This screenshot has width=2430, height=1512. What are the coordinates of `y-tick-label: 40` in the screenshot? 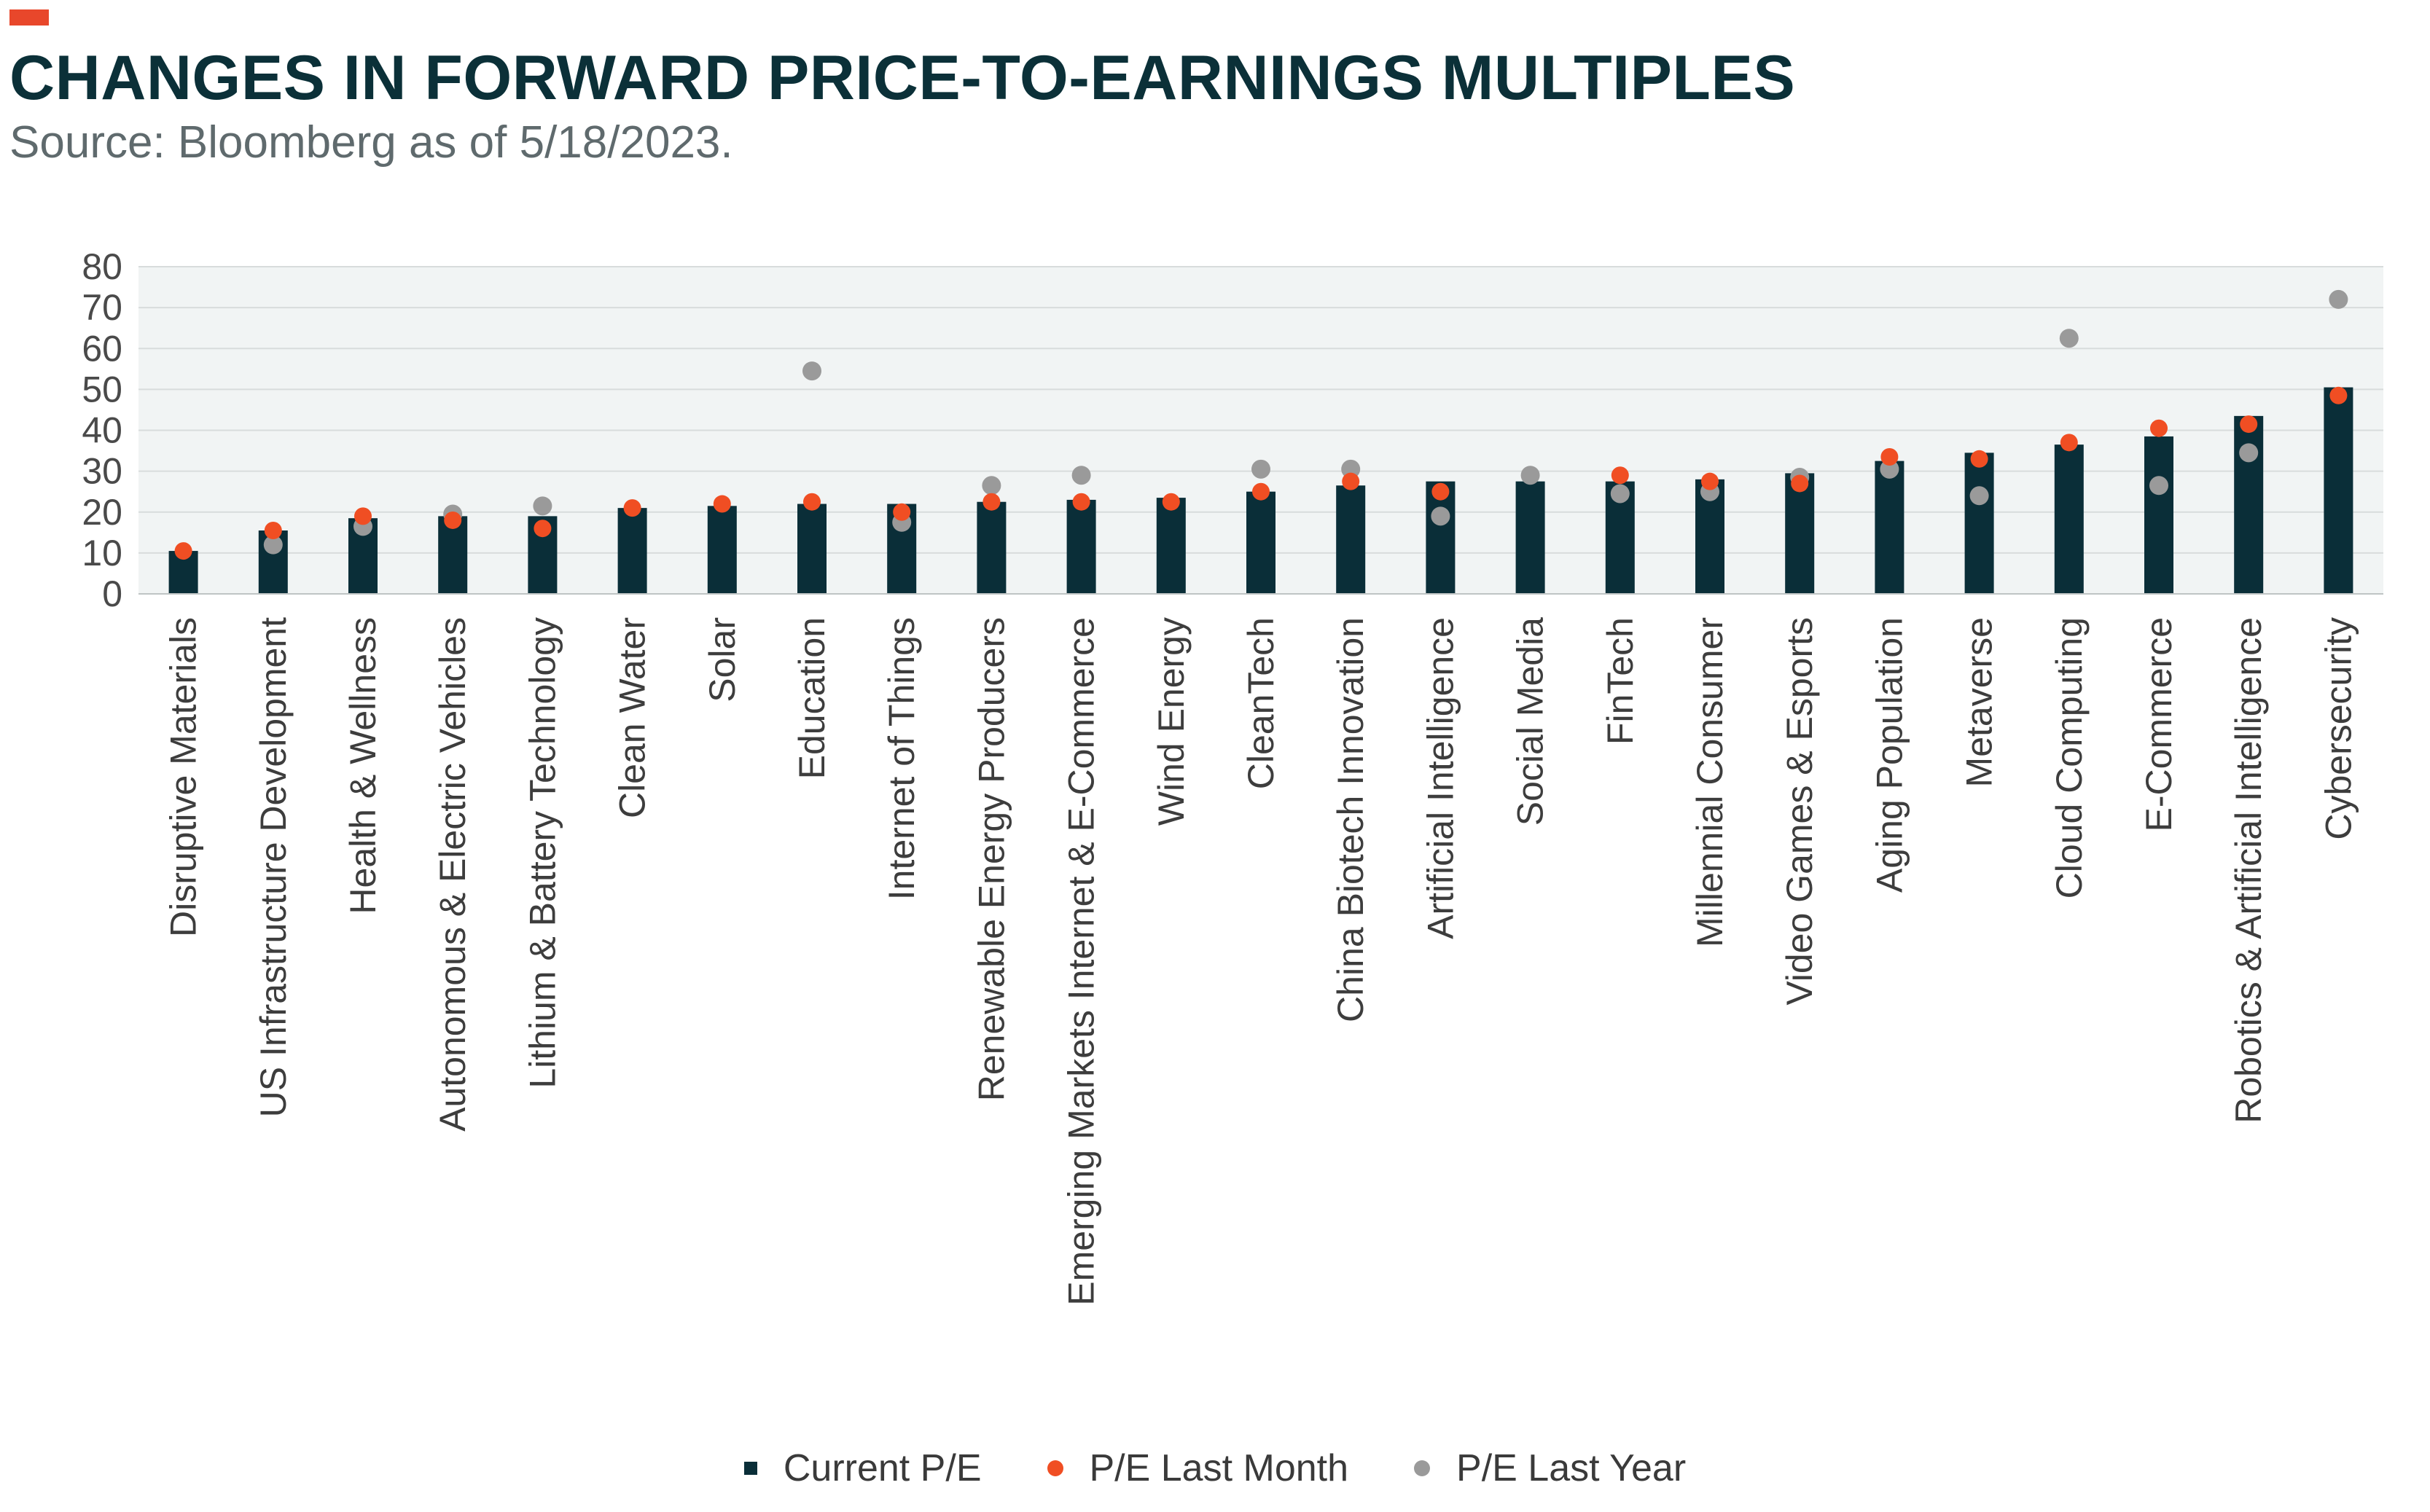 It's located at (102, 431).